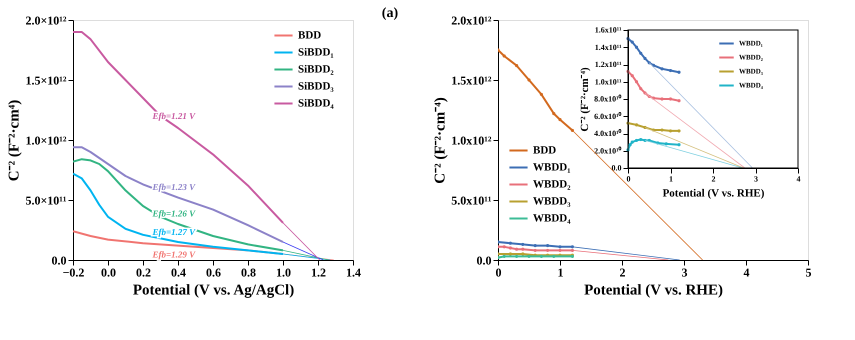 The height and width of the screenshot is (340, 855). Describe the element at coordinates (471, 81) in the screenshot. I see `y-tick-label: 1.5x10¹²` at that location.